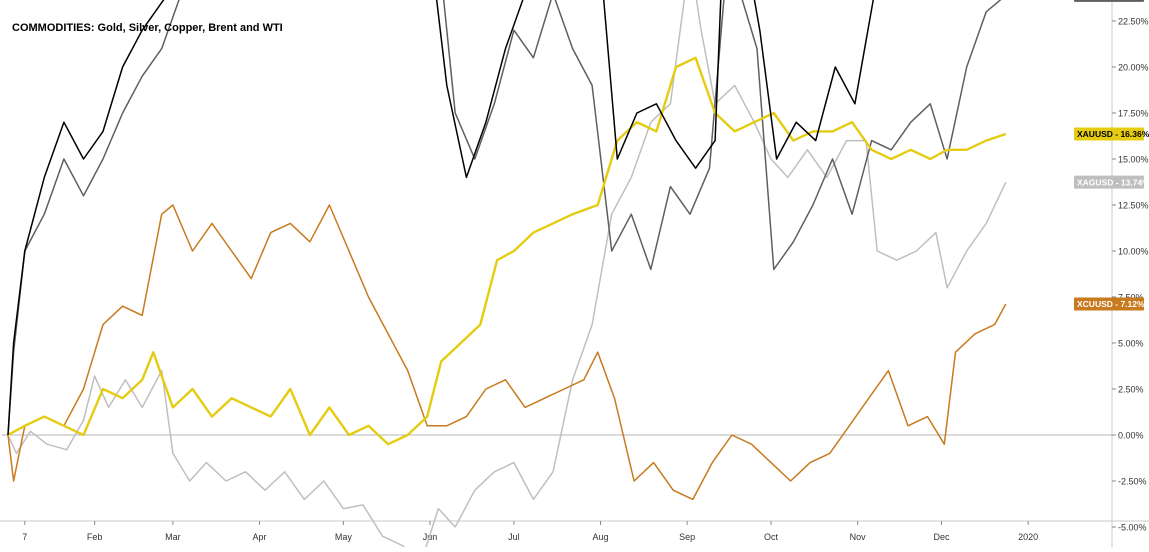 The image size is (1149, 552). Describe the element at coordinates (1131, 344) in the screenshot. I see `y-tick-label: 5.00%` at that location.